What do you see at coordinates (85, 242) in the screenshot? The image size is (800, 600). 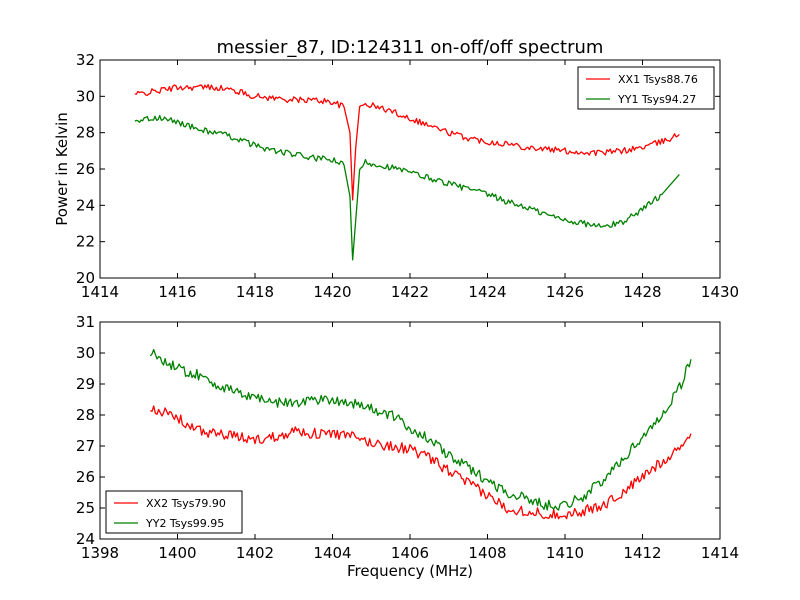 I see `y-tick-label: 22` at bounding box center [85, 242].